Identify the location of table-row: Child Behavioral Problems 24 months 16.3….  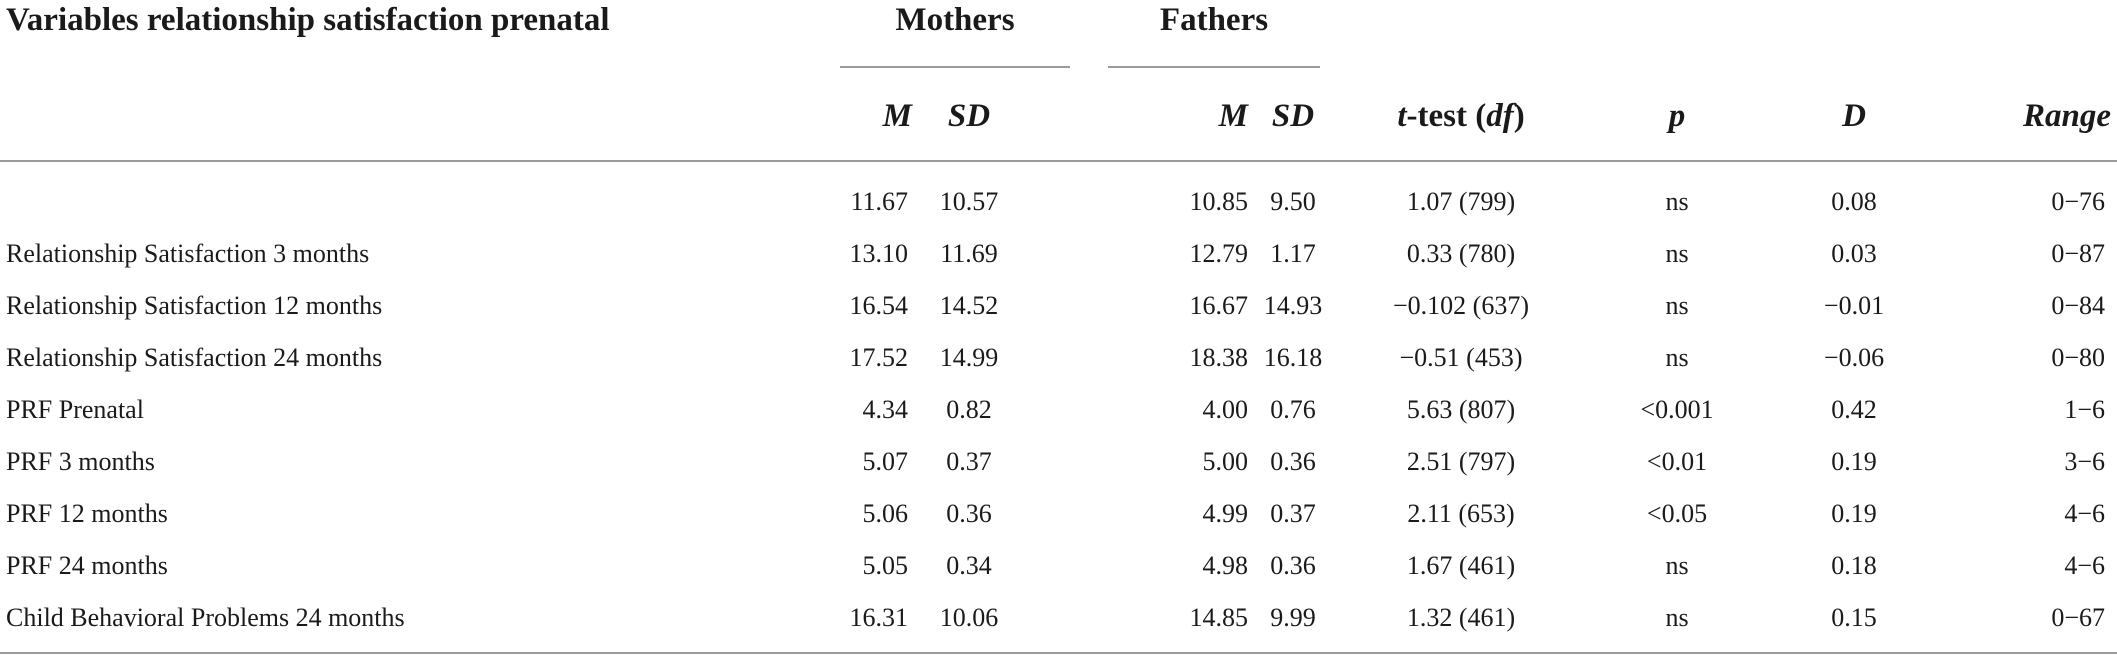
(1058, 623).